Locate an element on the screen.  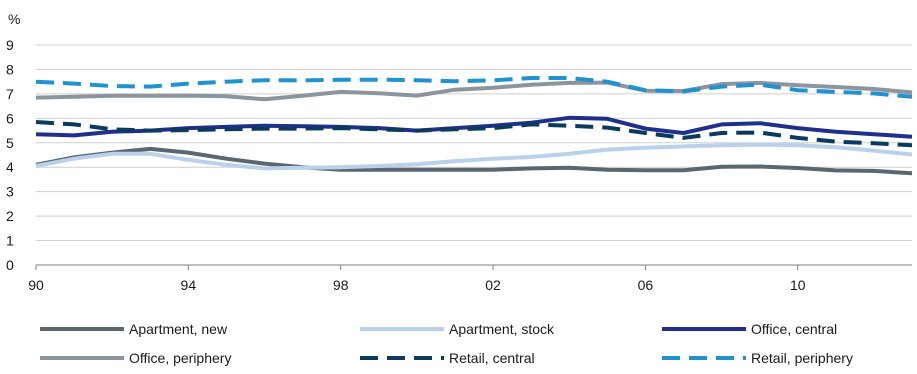
x-tick-label: 06 is located at coordinates (646, 285).